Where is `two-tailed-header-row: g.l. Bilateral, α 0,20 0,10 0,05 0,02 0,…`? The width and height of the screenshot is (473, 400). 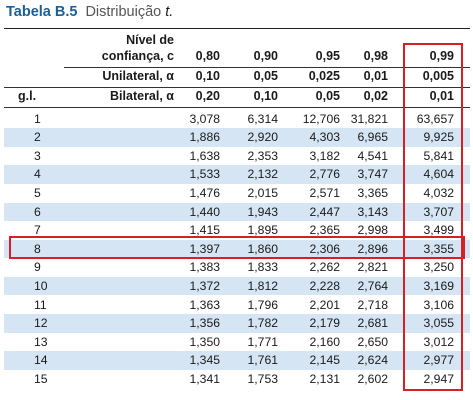 two-tailed-header-row: g.l. Bilateral, α 0,20 0,10 0,05 0,02 0,… is located at coordinates (237, 97).